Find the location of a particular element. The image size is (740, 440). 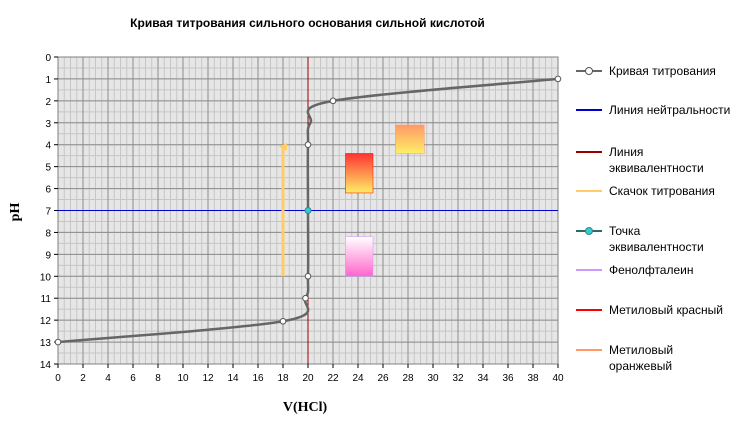

legend-label-methyl-red: Метиловый красный is located at coordinates (666, 310).